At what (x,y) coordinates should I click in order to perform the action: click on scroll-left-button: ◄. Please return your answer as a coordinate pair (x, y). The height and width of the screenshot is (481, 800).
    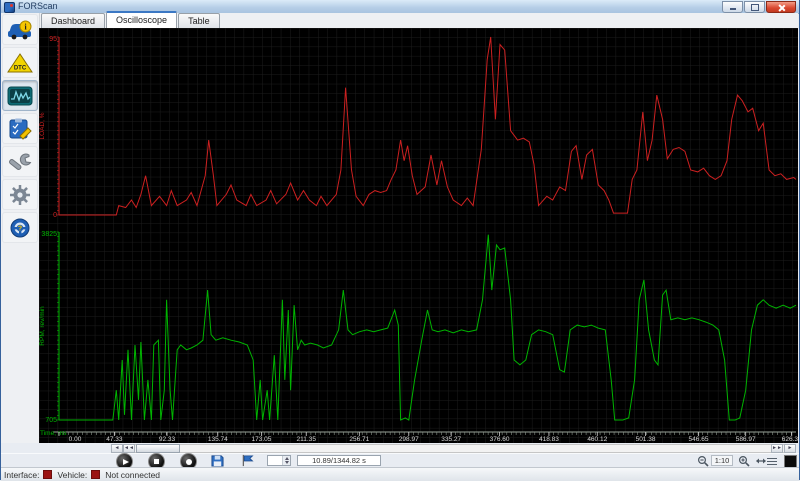
    Looking at the image, I should click on (117, 448).